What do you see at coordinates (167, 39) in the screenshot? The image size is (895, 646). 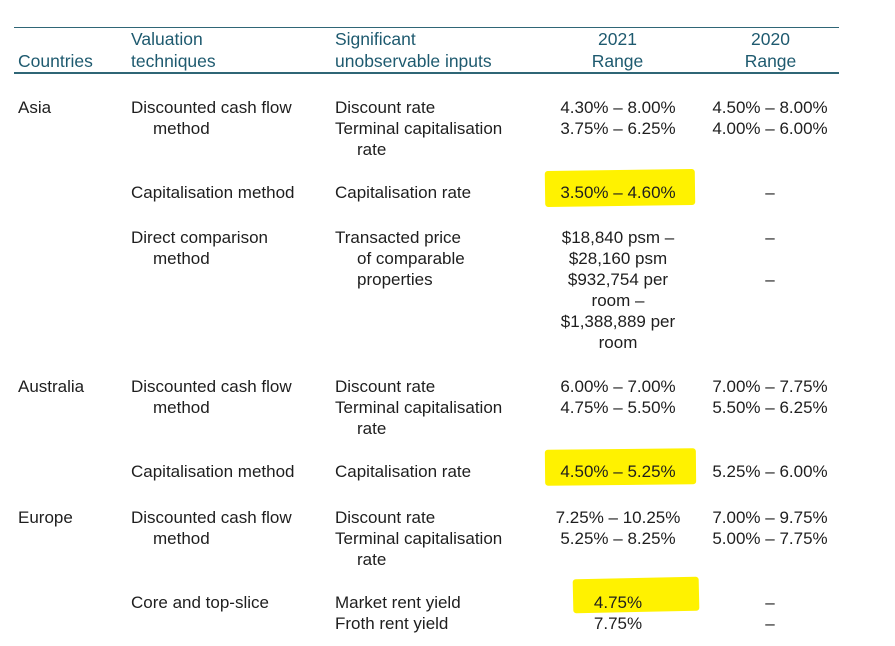 I see `header-valuation-1: Valuation` at bounding box center [167, 39].